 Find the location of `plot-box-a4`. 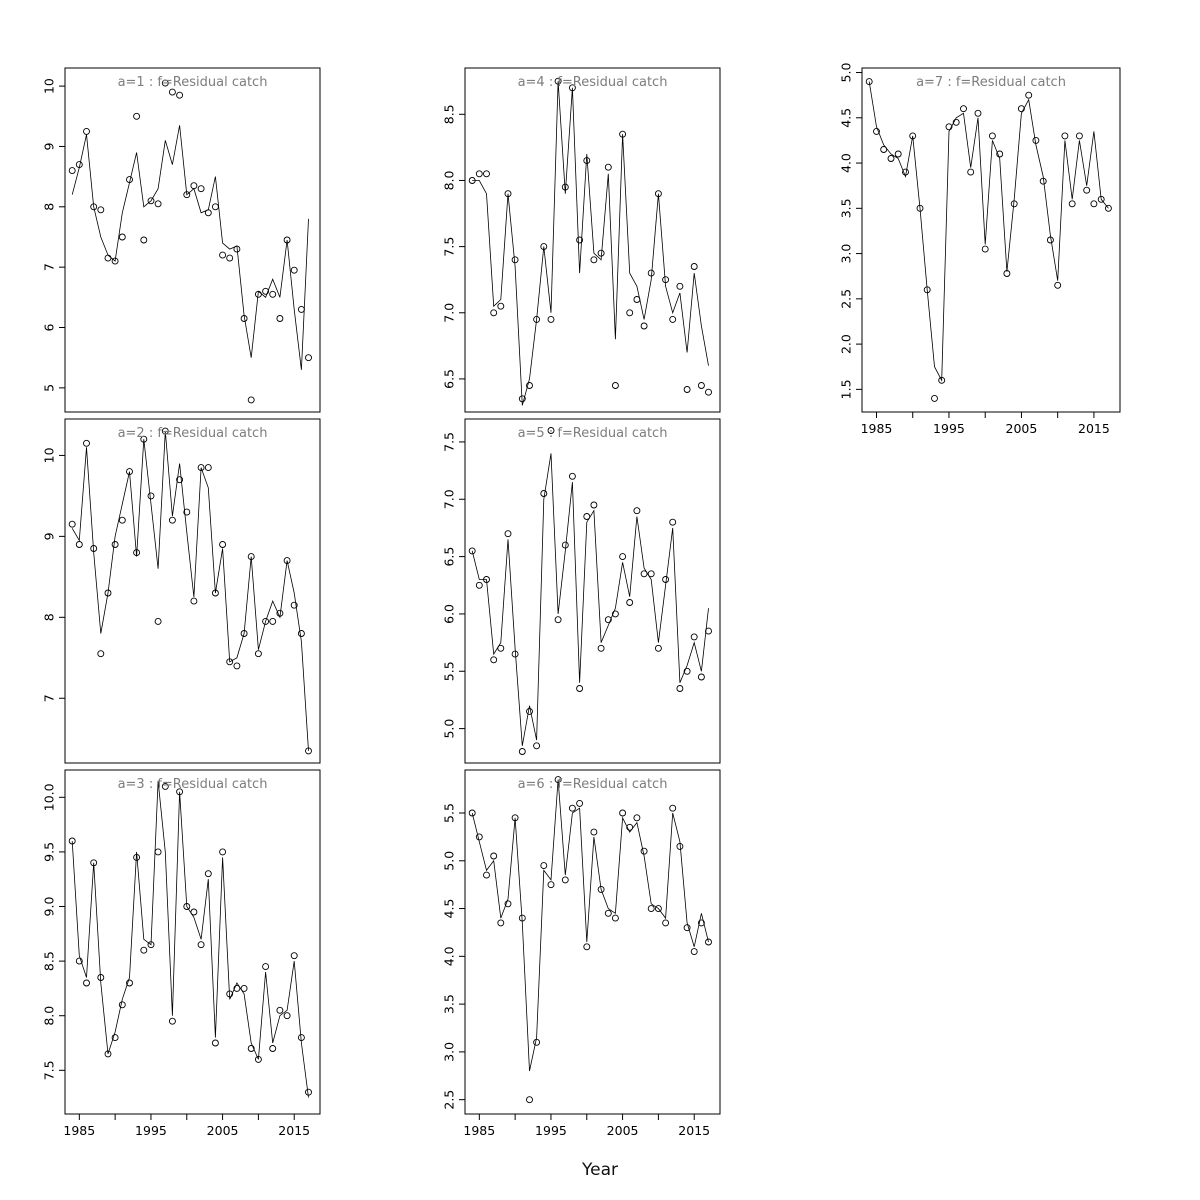

plot-box-a4 is located at coordinates (592, 240).